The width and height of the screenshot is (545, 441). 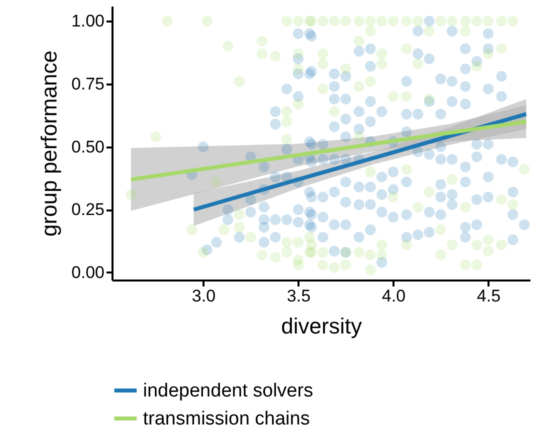 What do you see at coordinates (87, 84) in the screenshot?
I see `y-tick-label: 0.75` at bounding box center [87, 84].